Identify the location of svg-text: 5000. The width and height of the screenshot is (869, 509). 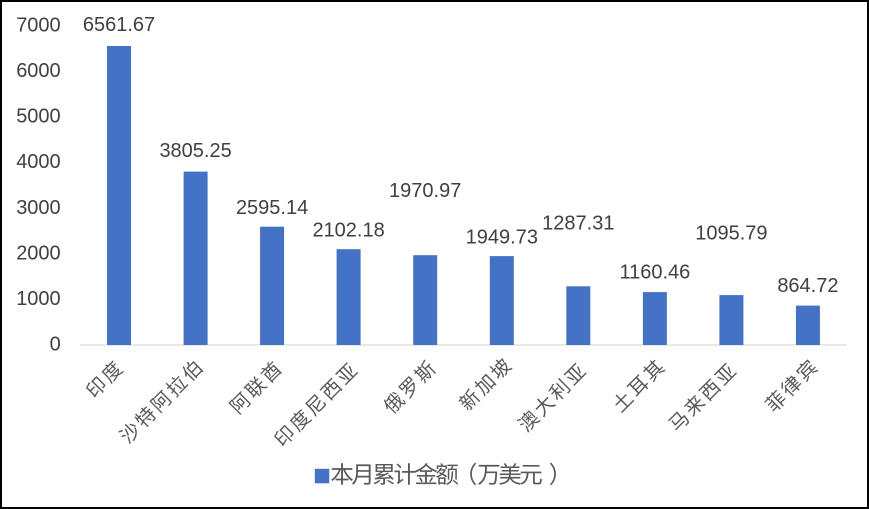
(38, 117).